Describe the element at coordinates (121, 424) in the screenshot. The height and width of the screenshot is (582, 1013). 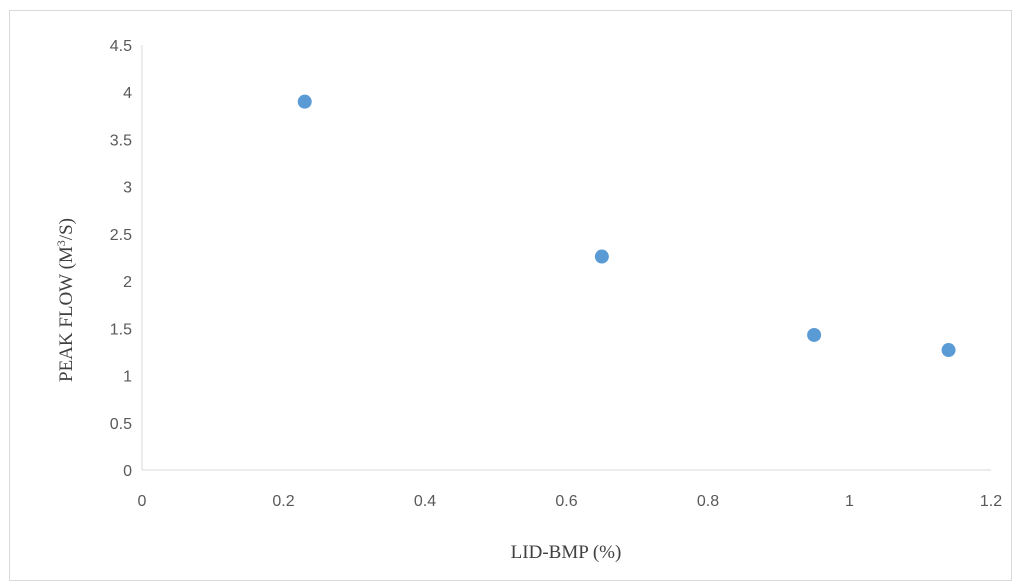
I see `y-tick-label: 0.5` at that location.